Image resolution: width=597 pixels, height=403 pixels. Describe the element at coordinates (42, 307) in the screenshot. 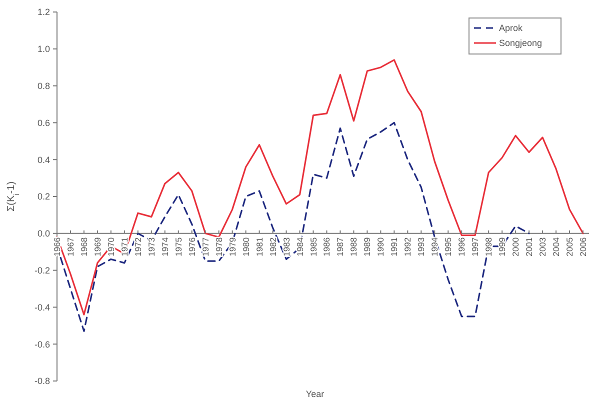

I see `y-tick-label: -0.4` at that location.